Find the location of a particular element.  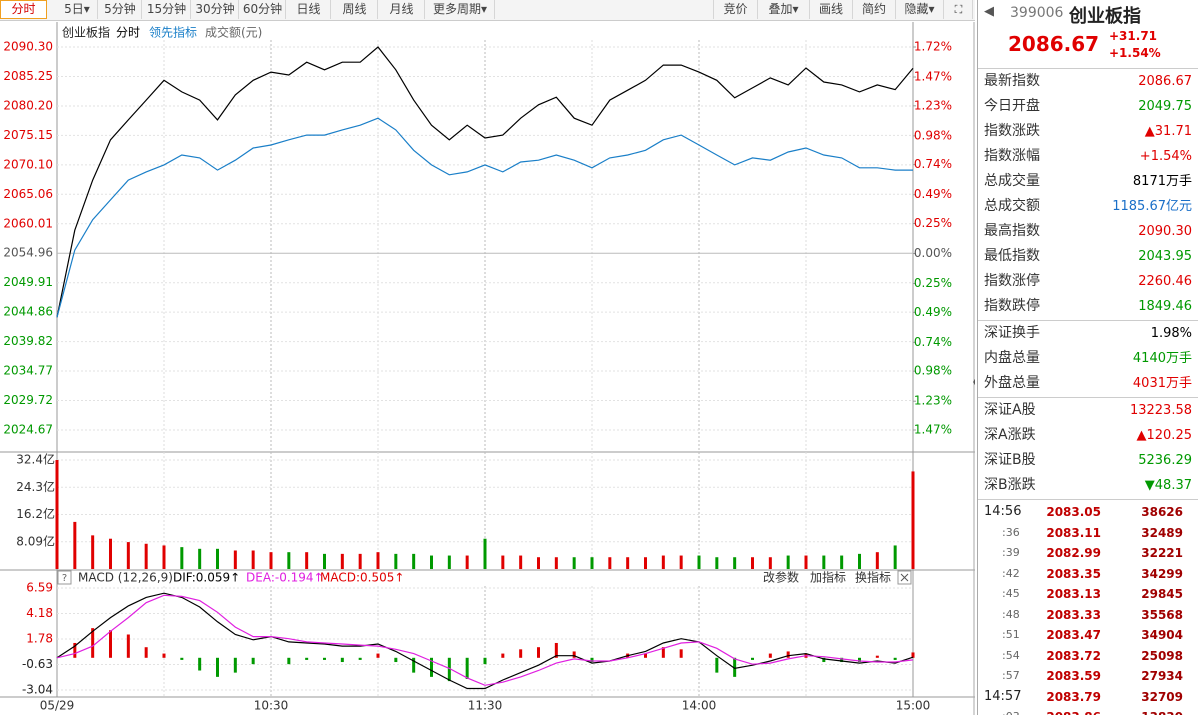

stat-label: 最低指数 is located at coordinates (1012, 256).